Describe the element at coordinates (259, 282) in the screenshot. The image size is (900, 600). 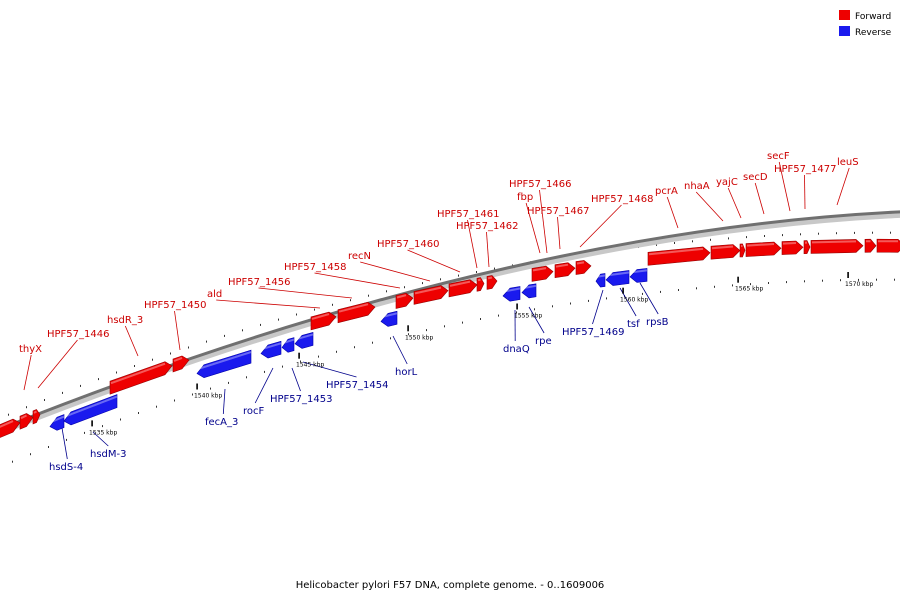
I see `forward-gene-label-hpf57-1456: HPF57_1456` at that location.